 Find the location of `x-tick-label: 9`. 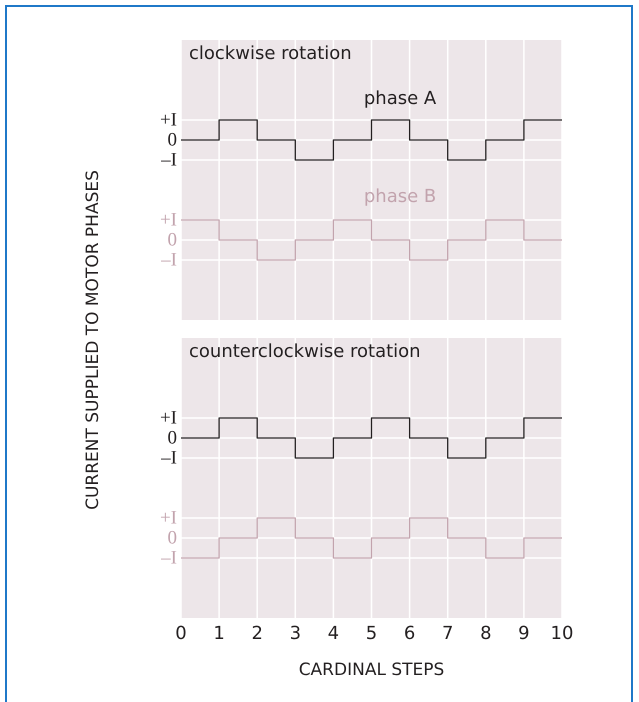

x-tick-label: 9 is located at coordinates (524, 633).